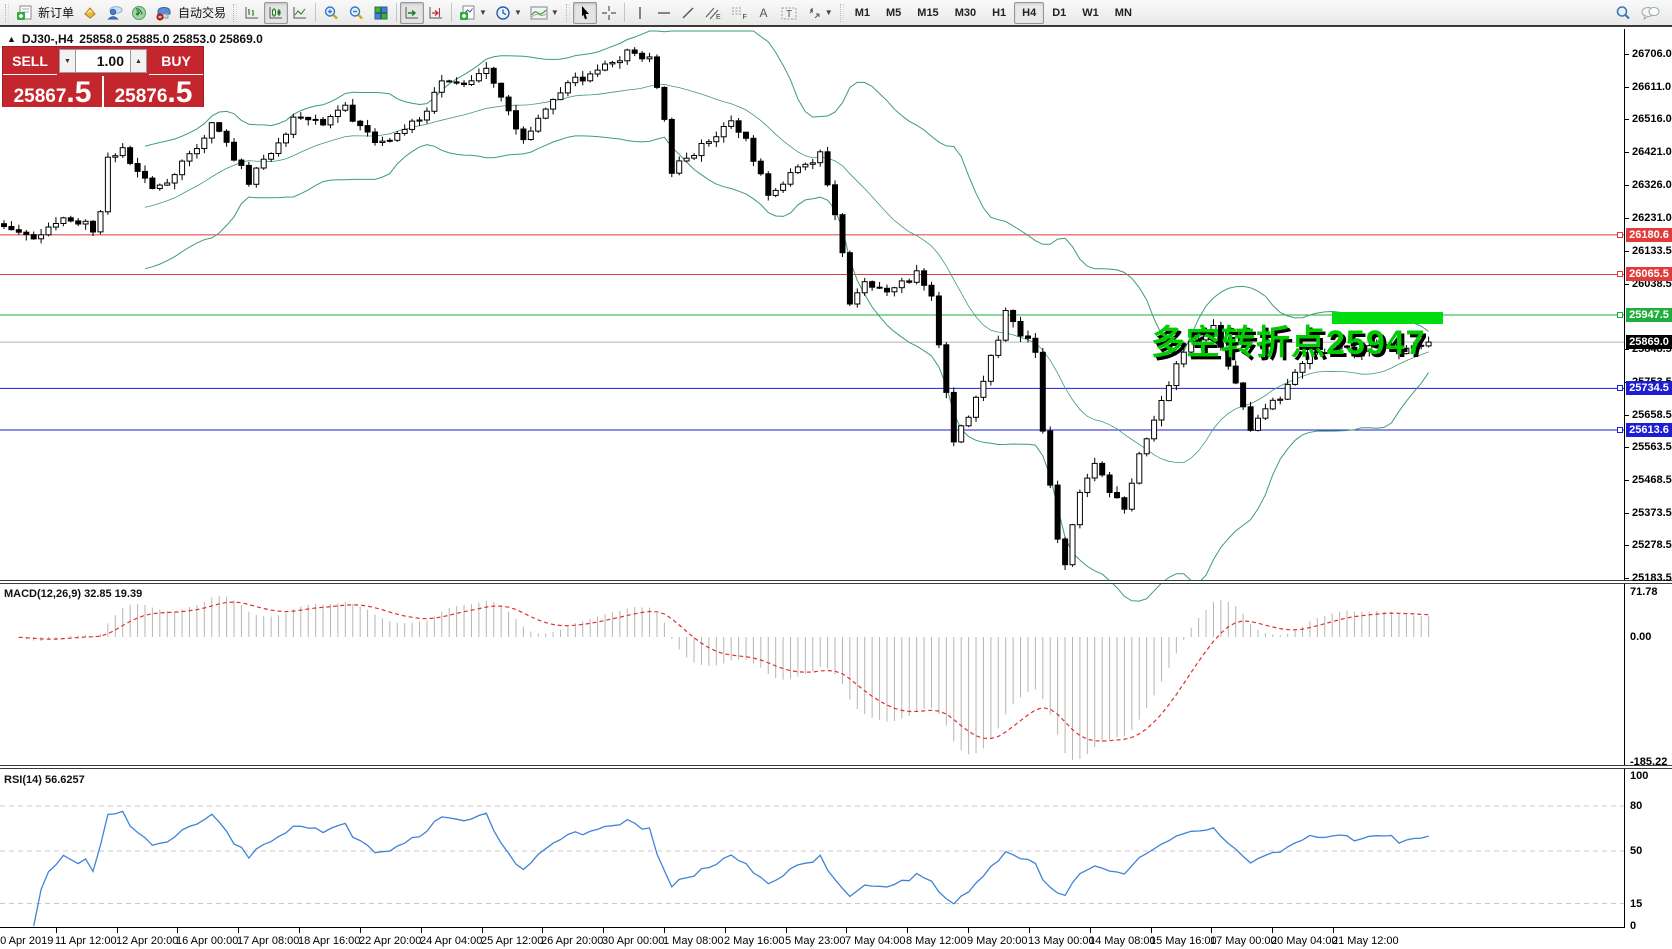  What do you see at coordinates (999, 12) in the screenshot?
I see `tab-h1: H1` at bounding box center [999, 12].